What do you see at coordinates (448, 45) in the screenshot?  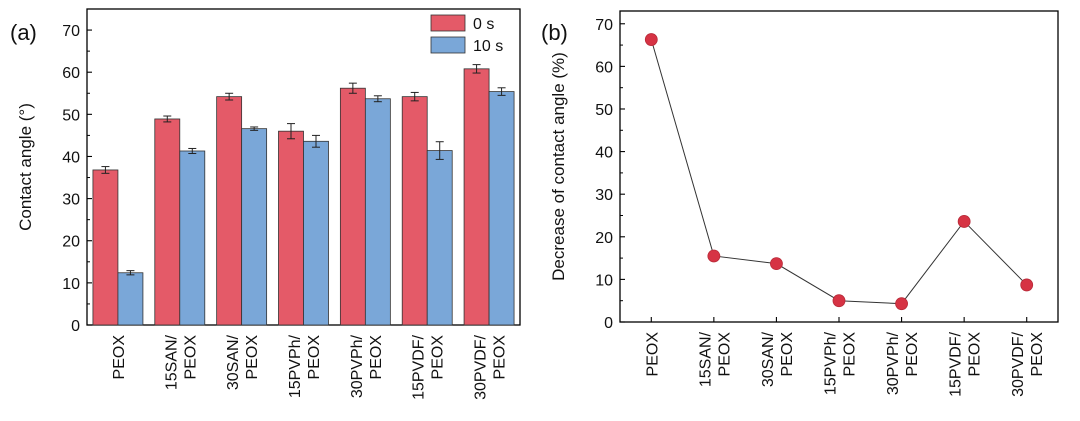 I see `legend-swatch-10s` at bounding box center [448, 45].